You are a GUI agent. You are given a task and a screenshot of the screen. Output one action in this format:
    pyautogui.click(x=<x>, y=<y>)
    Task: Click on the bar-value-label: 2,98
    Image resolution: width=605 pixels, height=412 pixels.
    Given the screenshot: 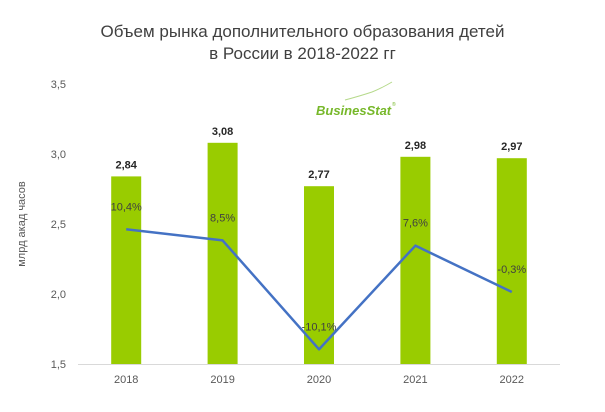 What is the action you would take?
    pyautogui.click(x=415, y=146)
    